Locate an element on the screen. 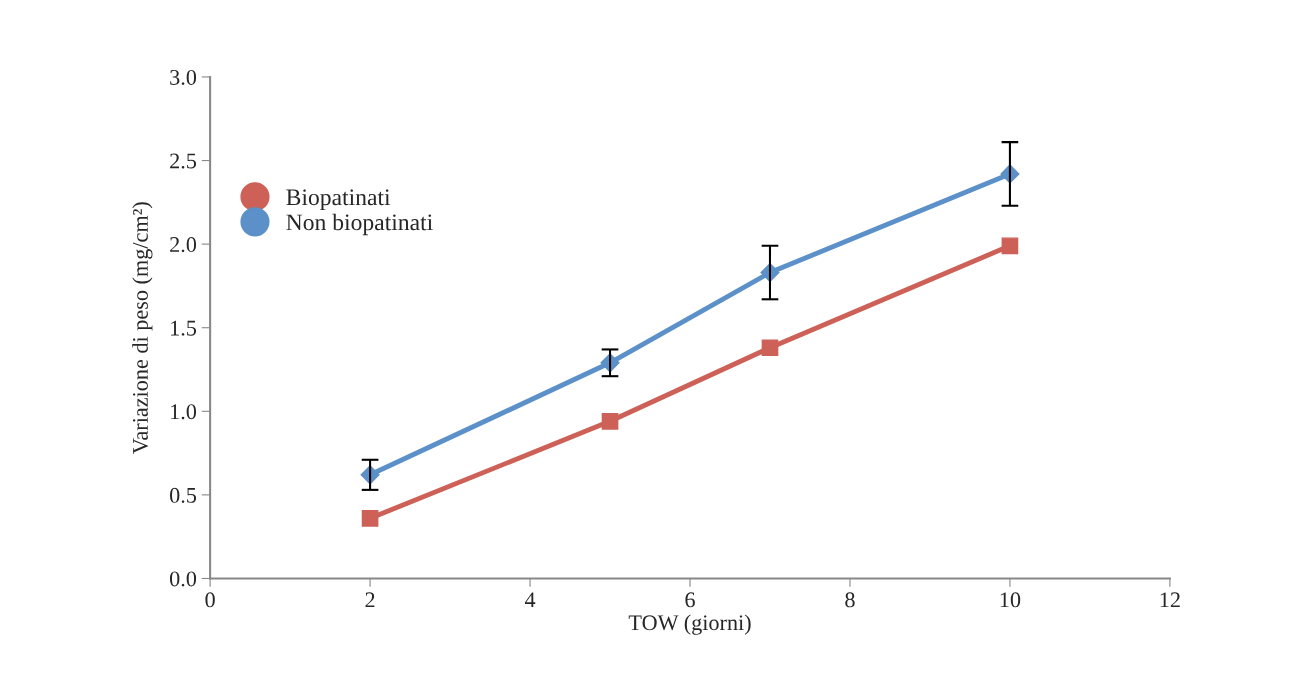 This screenshot has width=1297, height=675. x-tick-label: 4 is located at coordinates (530, 600).